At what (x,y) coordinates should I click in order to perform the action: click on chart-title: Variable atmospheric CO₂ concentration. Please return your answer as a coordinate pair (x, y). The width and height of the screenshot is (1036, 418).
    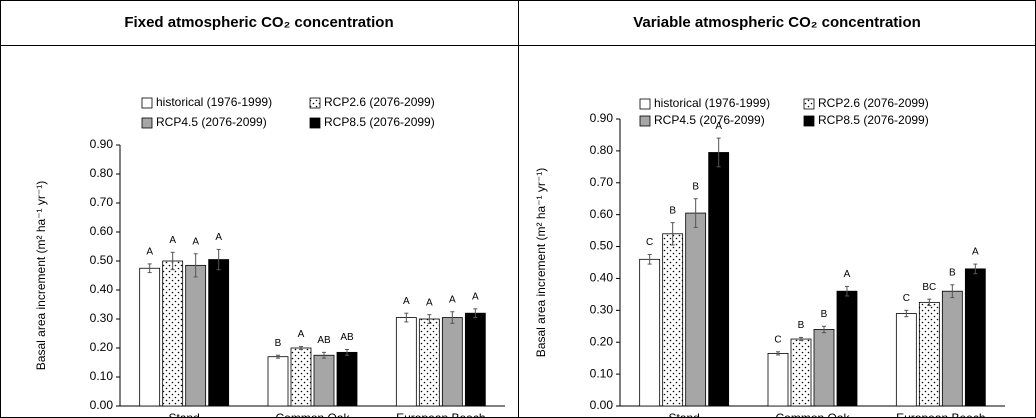
    Looking at the image, I should click on (777, 22).